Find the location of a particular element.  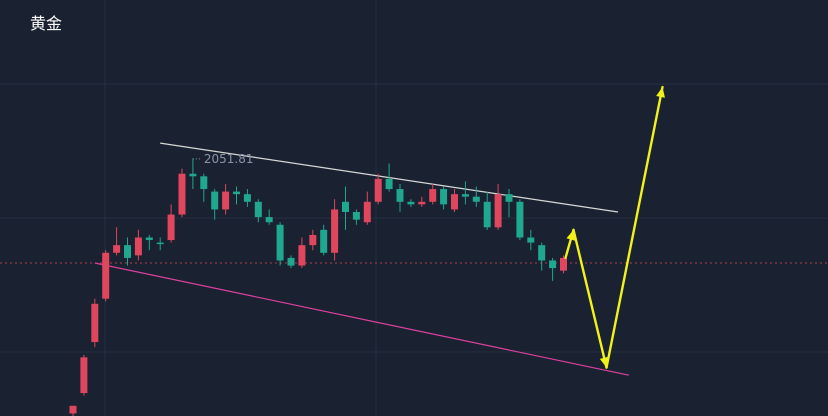

projection-path is located at coordinates (614, 227).